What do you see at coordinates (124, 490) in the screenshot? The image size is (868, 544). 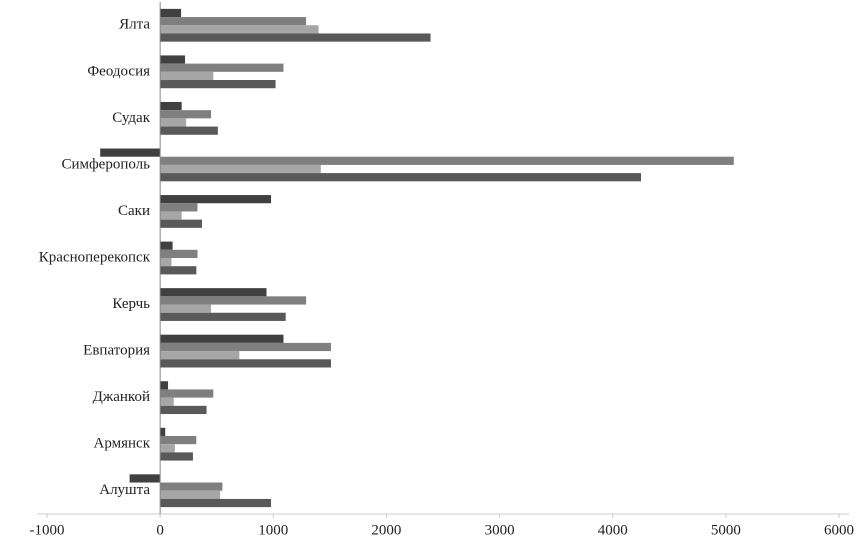 I see `y-tick-label: Алушта` at bounding box center [124, 490].